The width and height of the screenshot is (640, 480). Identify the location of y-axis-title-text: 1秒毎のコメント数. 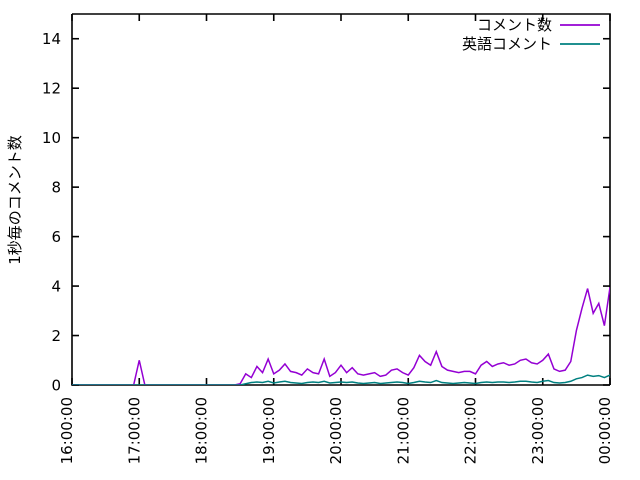
(15, 200).